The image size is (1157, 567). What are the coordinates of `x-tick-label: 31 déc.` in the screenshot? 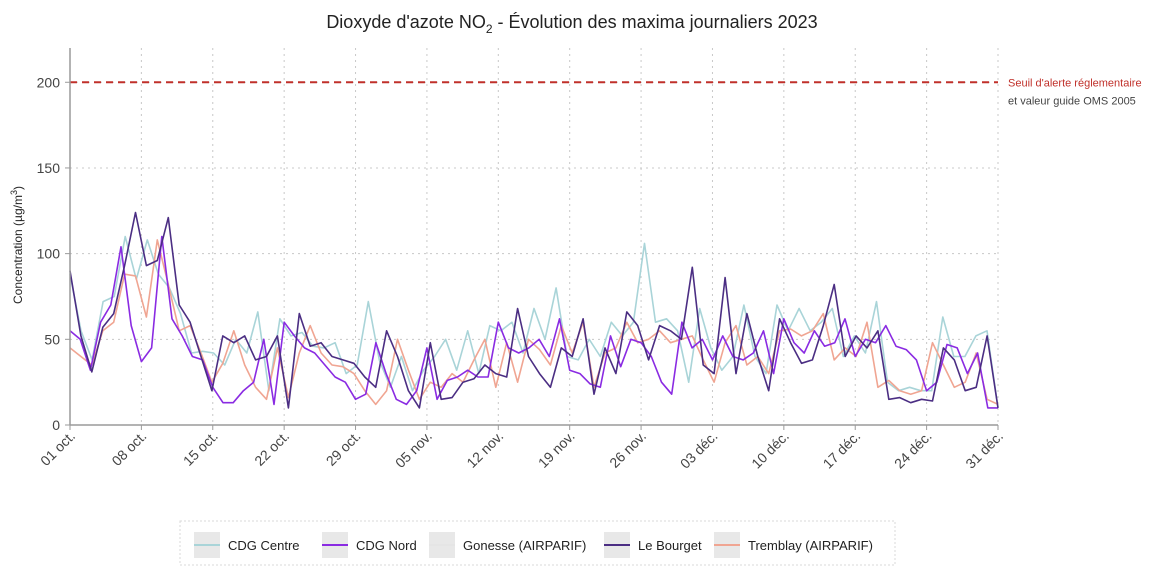 It's located at (984, 450).